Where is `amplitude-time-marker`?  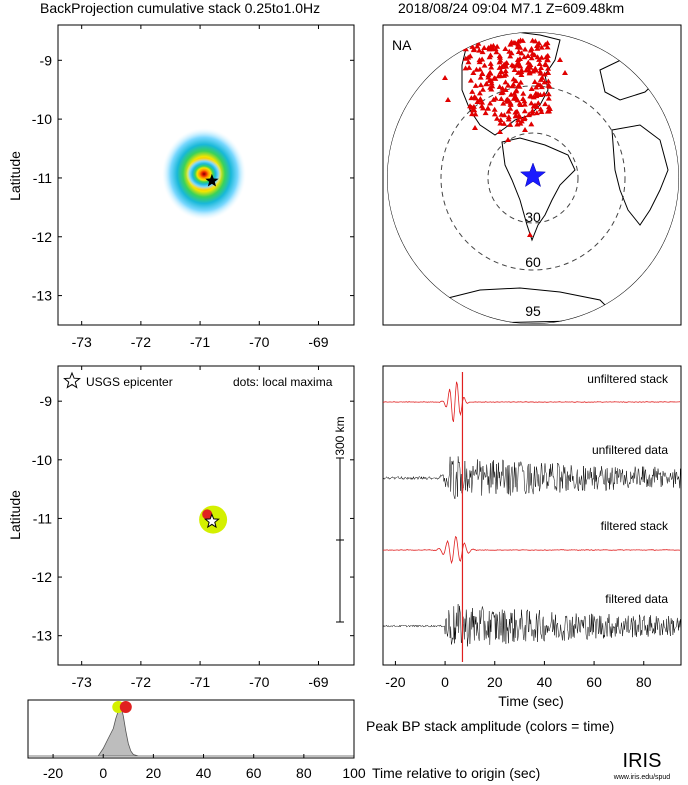
amplitude-time-marker is located at coordinates (125, 707).